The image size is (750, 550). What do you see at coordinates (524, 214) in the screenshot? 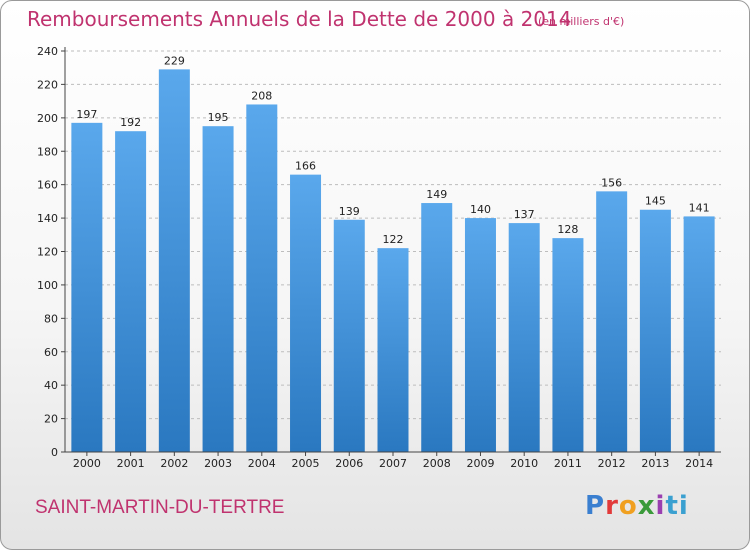
I see `data-label: 137` at bounding box center [524, 214].